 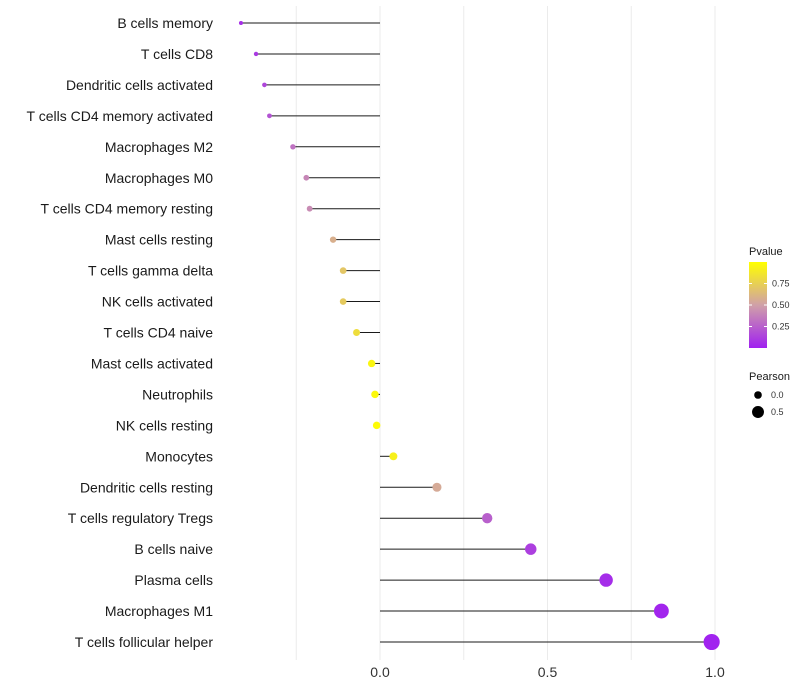 What do you see at coordinates (152, 363) in the screenshot?
I see `category-label: Mast cells activated` at bounding box center [152, 363].